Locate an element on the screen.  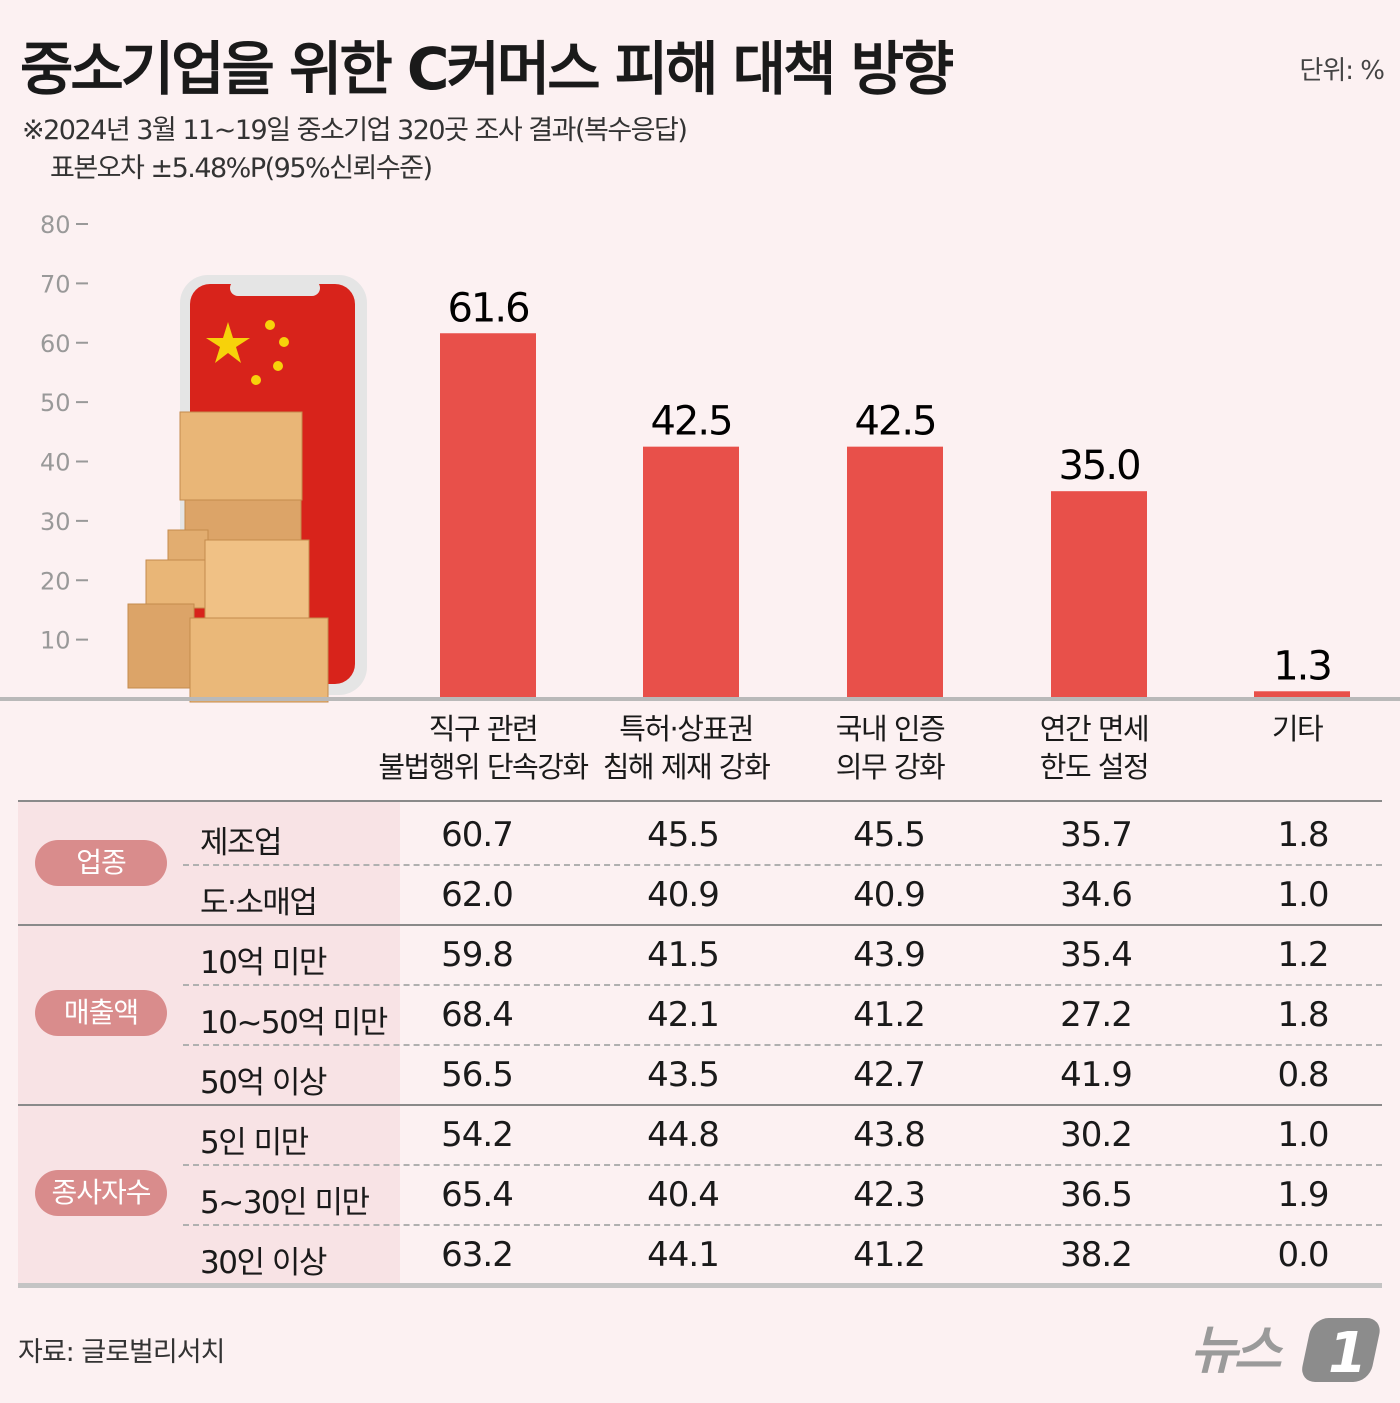
y-tick-label: 60 is located at coordinates (55, 344).